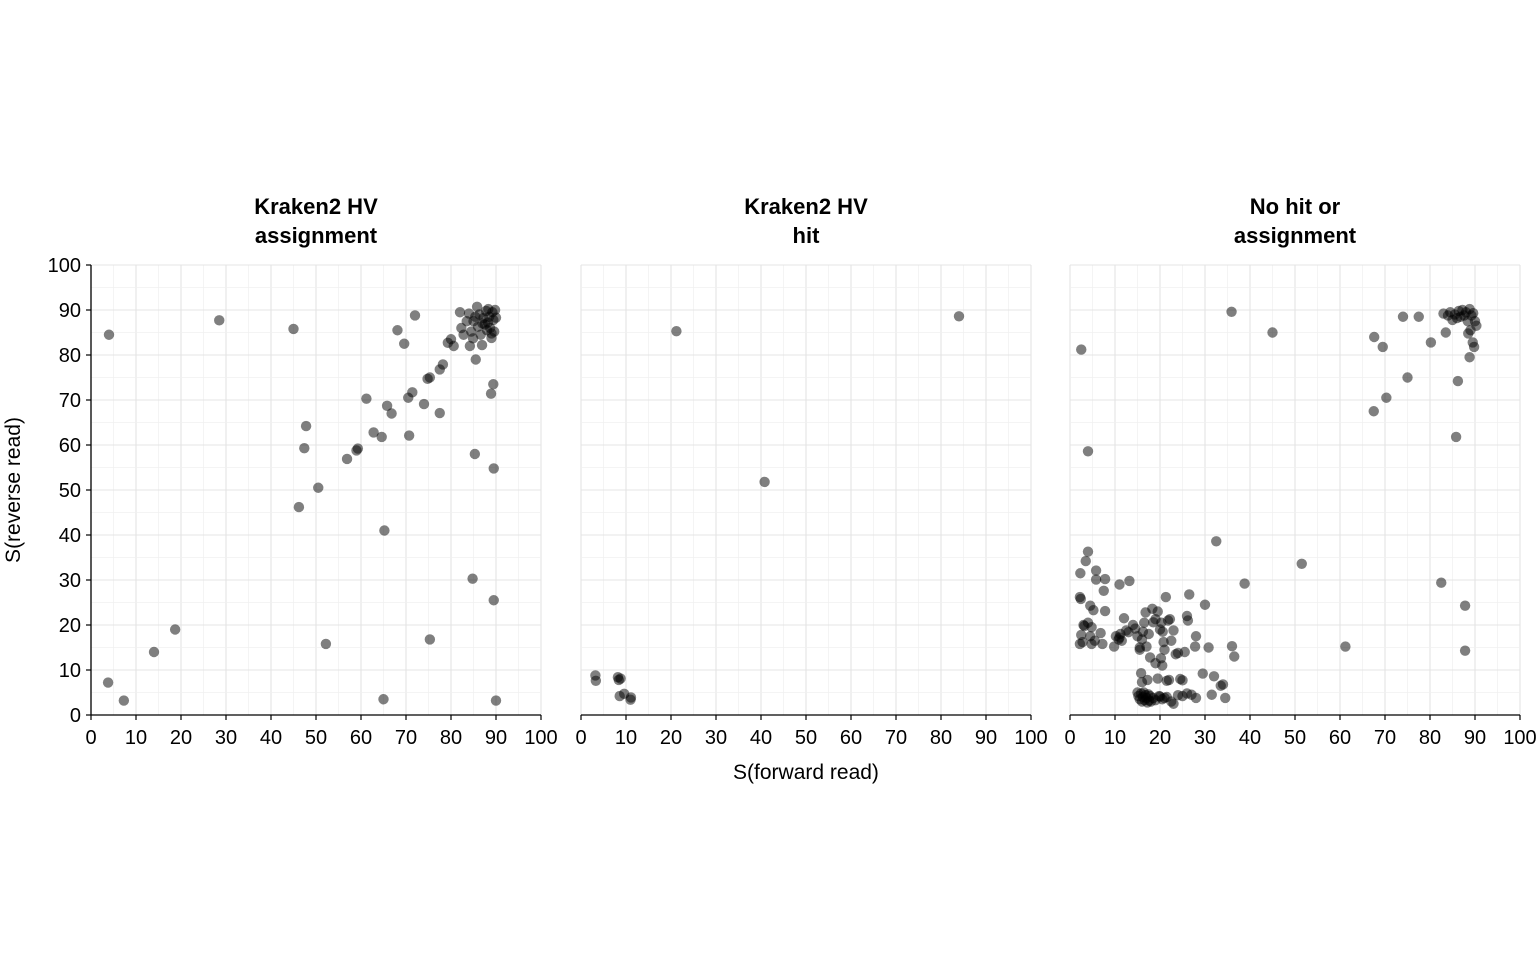 The width and height of the screenshot is (1536, 960). What do you see at coordinates (70, 311) in the screenshot?
I see `y-tick-label: 90` at bounding box center [70, 311].